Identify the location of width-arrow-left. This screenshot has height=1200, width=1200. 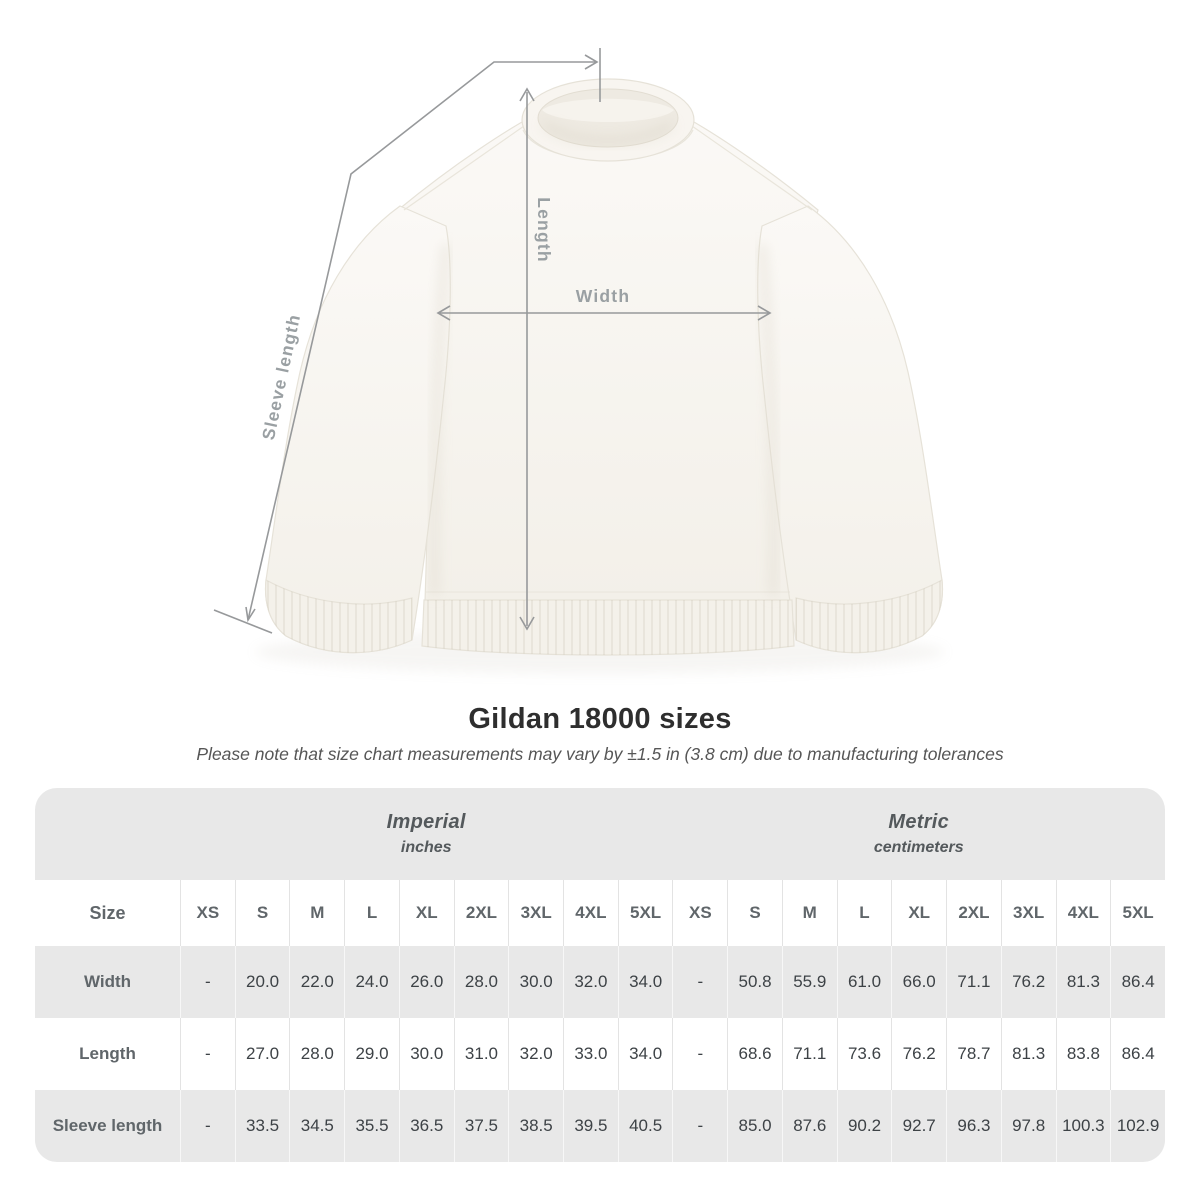
(443, 313).